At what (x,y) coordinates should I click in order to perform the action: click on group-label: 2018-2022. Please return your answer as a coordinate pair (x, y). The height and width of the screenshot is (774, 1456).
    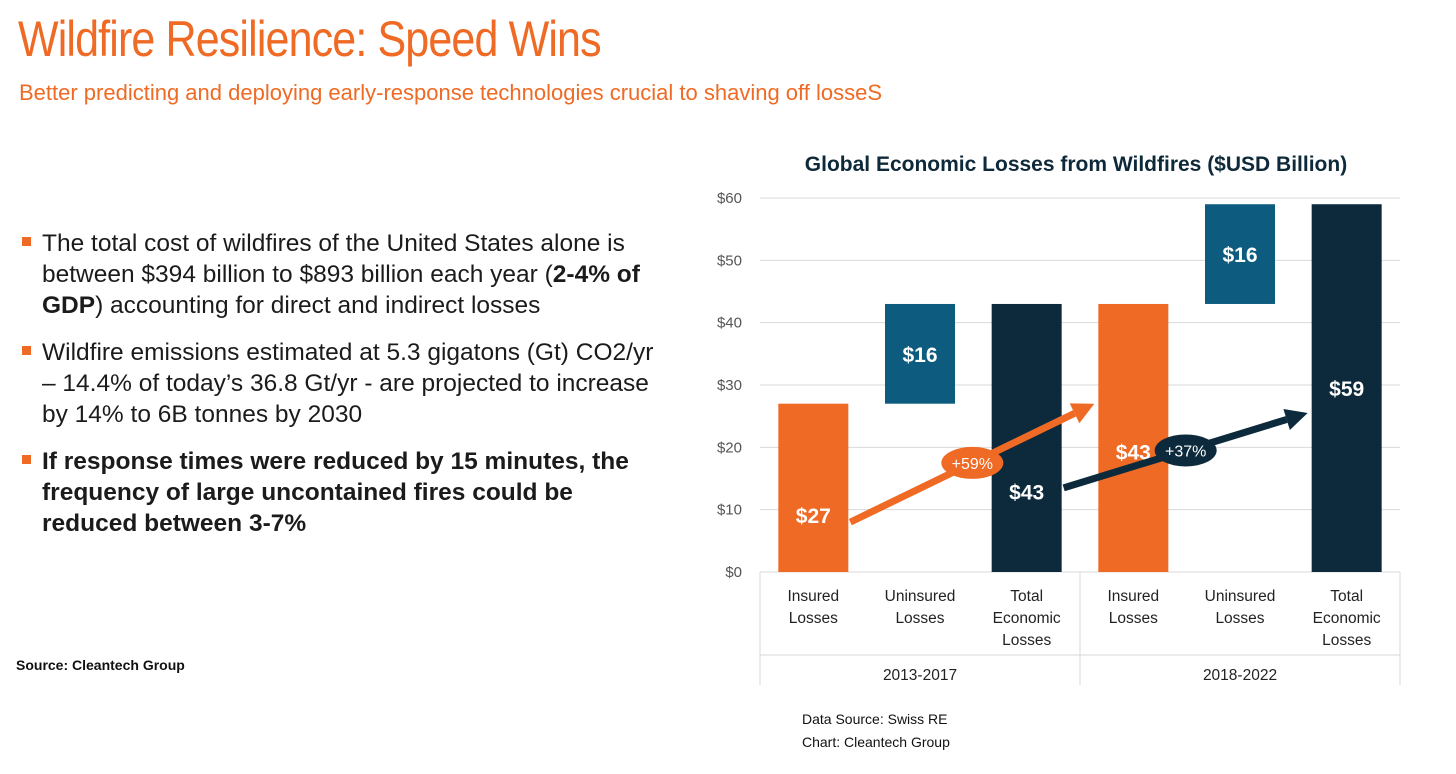
    Looking at the image, I should click on (1240, 675).